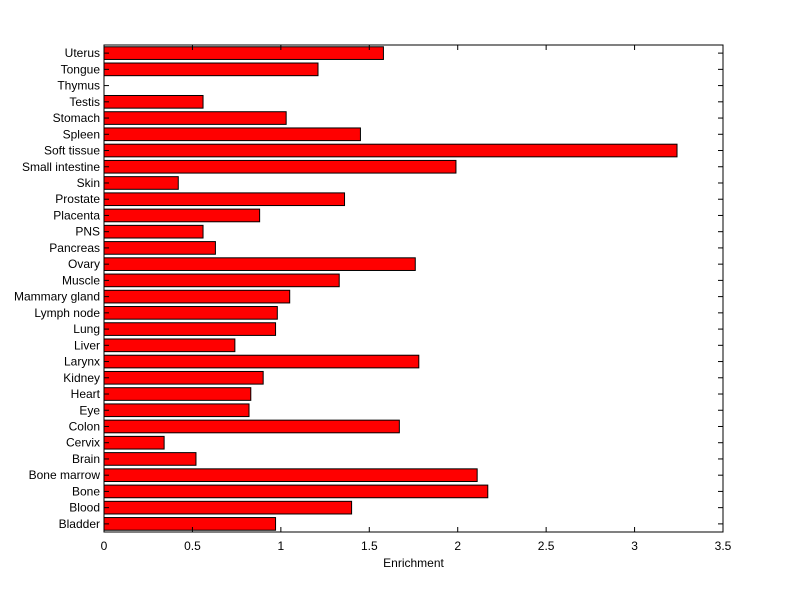  Describe the element at coordinates (413, 563) in the screenshot. I see `x-axis-label: Enrichment` at that location.